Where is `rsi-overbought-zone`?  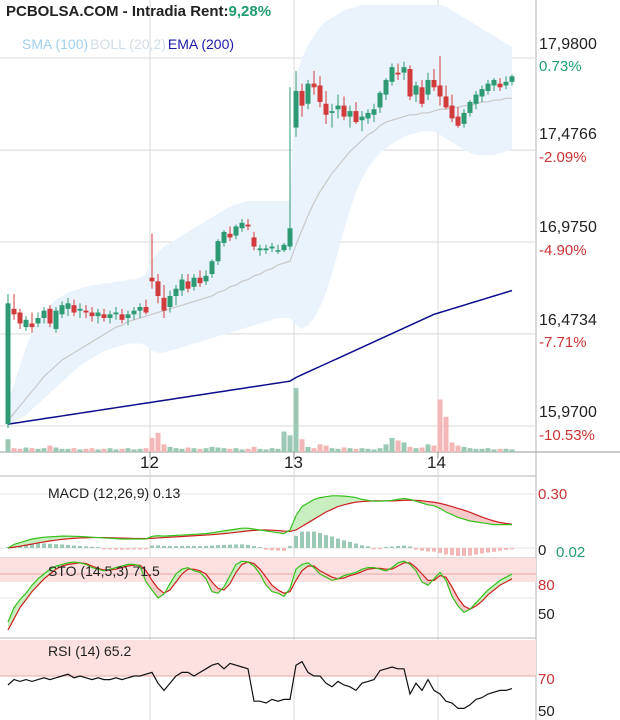
rsi-overbought-zone is located at coordinates (268, 658).